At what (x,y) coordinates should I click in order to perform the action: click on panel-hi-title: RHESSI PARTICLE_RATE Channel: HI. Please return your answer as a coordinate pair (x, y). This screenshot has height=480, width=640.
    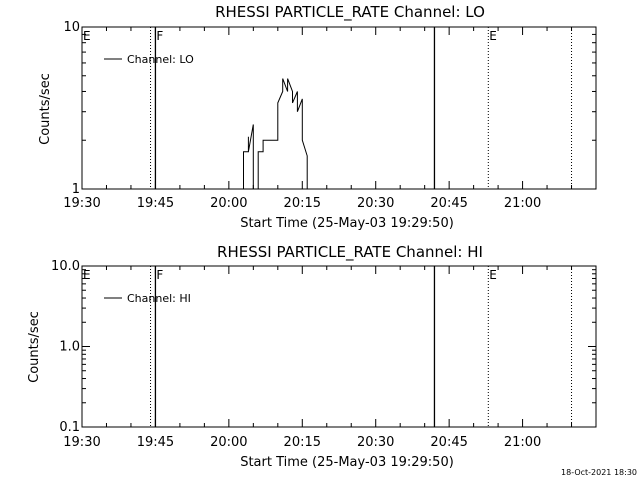
    Looking at the image, I should click on (350, 252).